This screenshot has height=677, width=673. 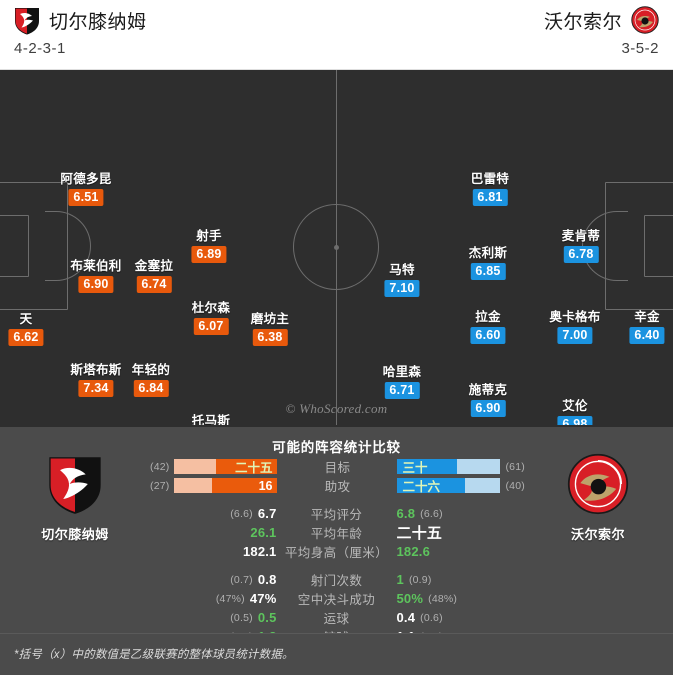 What do you see at coordinates (402, 372) in the screenshot?
I see `player-name: 哈里森` at bounding box center [402, 372].